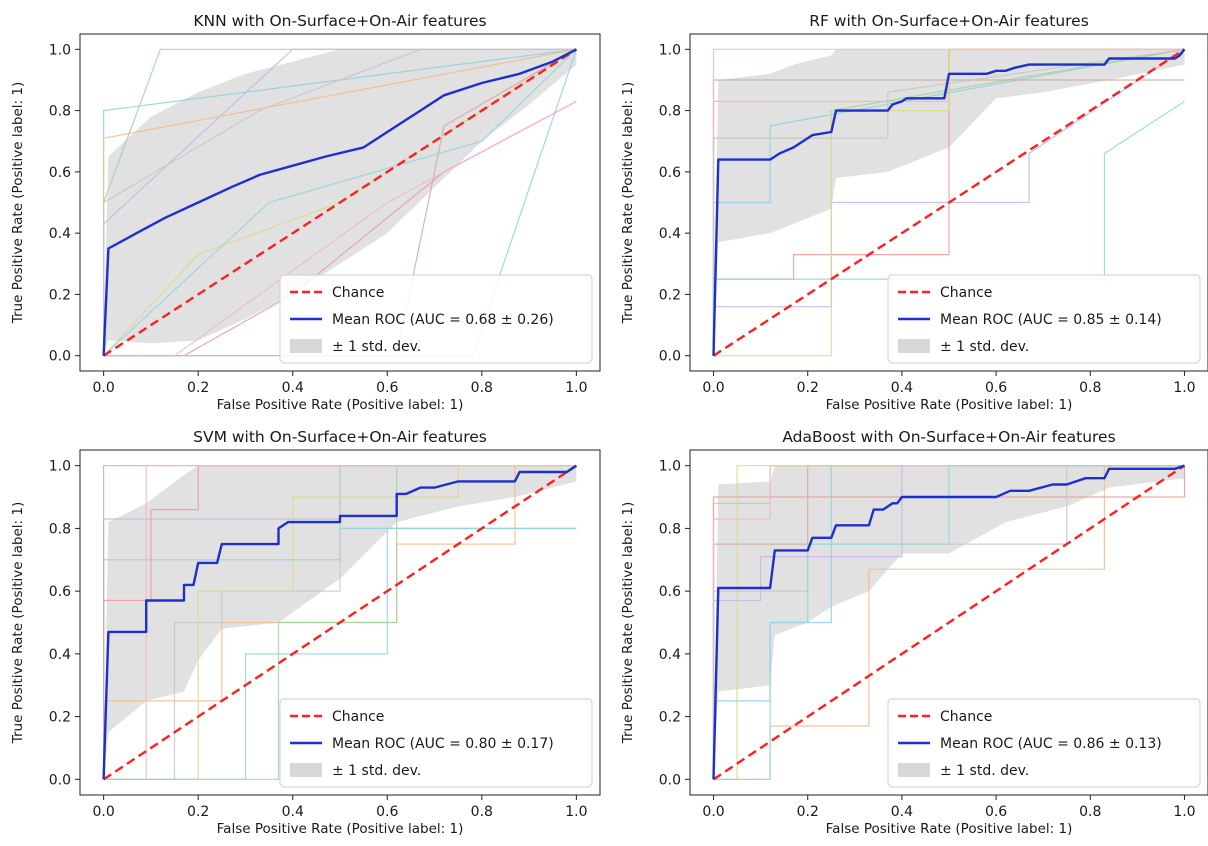 The image size is (1208, 846). What do you see at coordinates (1051, 744) in the screenshot?
I see `legend-entry: Mean ROC (AUC = 0.86 ± 0.13)` at bounding box center [1051, 744].